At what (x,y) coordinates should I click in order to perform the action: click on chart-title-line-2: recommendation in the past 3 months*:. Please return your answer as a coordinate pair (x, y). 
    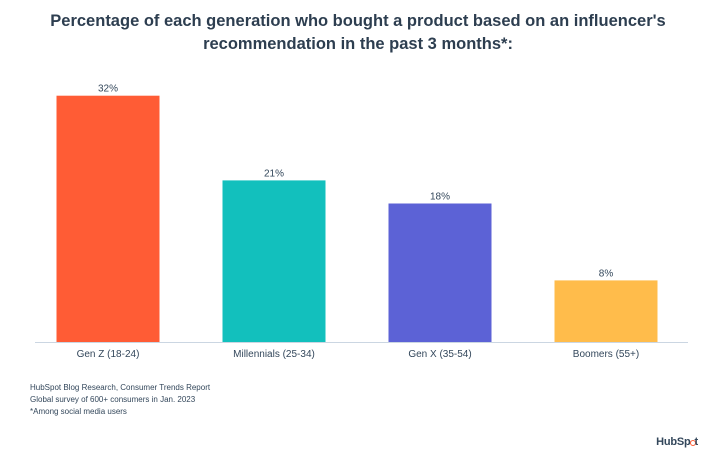
    Looking at the image, I should click on (358, 44).